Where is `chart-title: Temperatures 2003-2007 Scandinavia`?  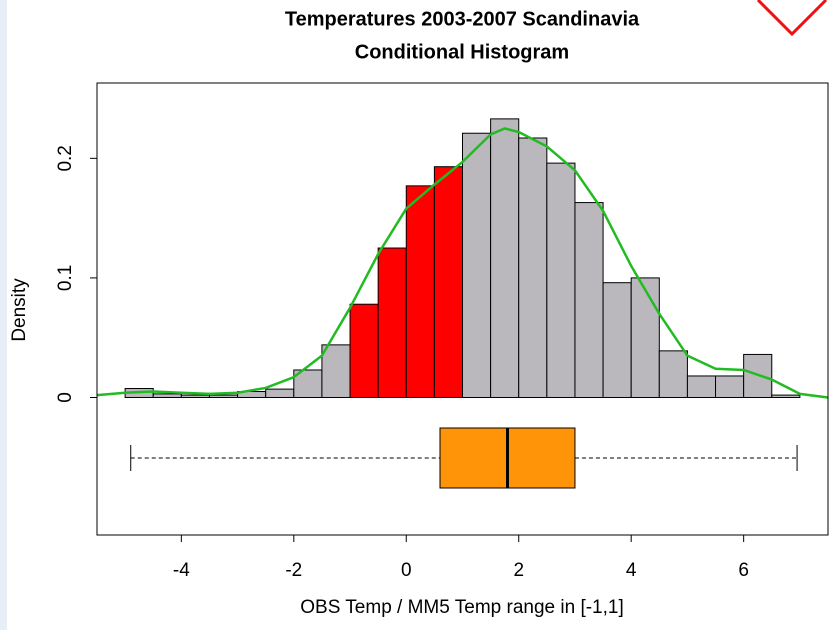
chart-title: Temperatures 2003-2007 Scandinavia is located at coordinates (462, 19).